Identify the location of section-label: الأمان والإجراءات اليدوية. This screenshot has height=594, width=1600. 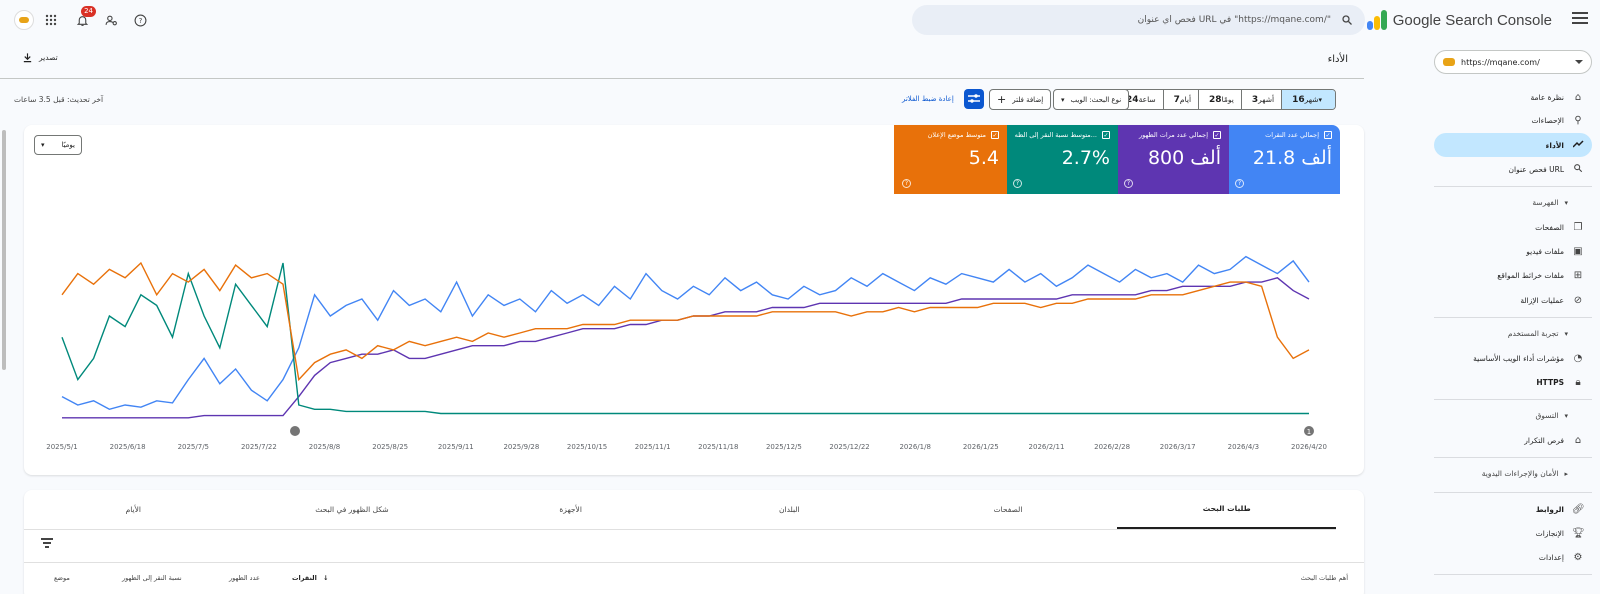
(1520, 473).